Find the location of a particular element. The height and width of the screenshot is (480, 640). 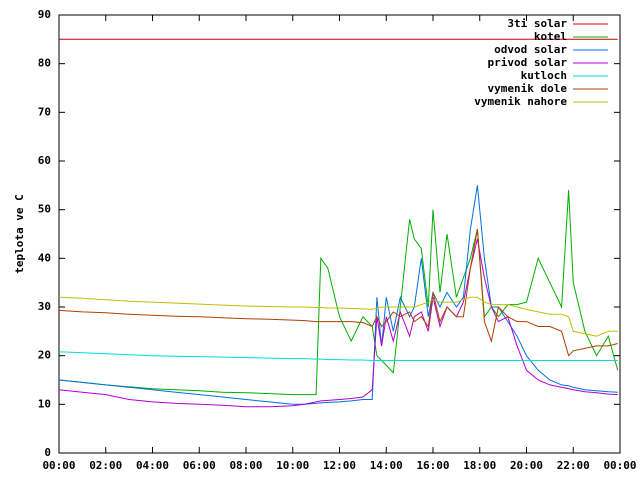

x-tick-label: 08:00 is located at coordinates (245, 465).